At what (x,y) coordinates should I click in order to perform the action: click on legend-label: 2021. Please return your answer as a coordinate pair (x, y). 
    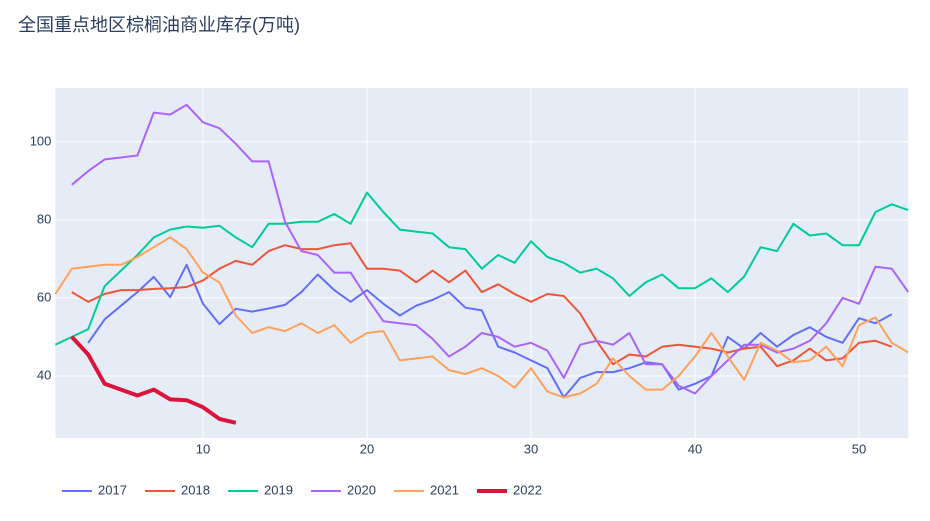
    Looking at the image, I should click on (444, 489).